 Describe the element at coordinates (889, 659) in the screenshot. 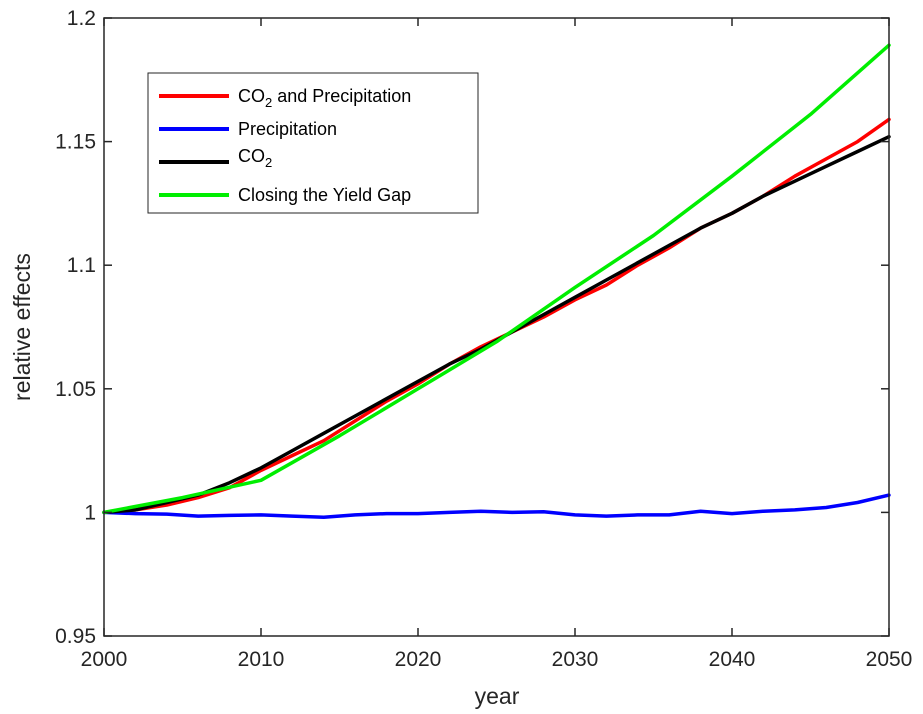

I see `x-tick-label: 2050` at that location.